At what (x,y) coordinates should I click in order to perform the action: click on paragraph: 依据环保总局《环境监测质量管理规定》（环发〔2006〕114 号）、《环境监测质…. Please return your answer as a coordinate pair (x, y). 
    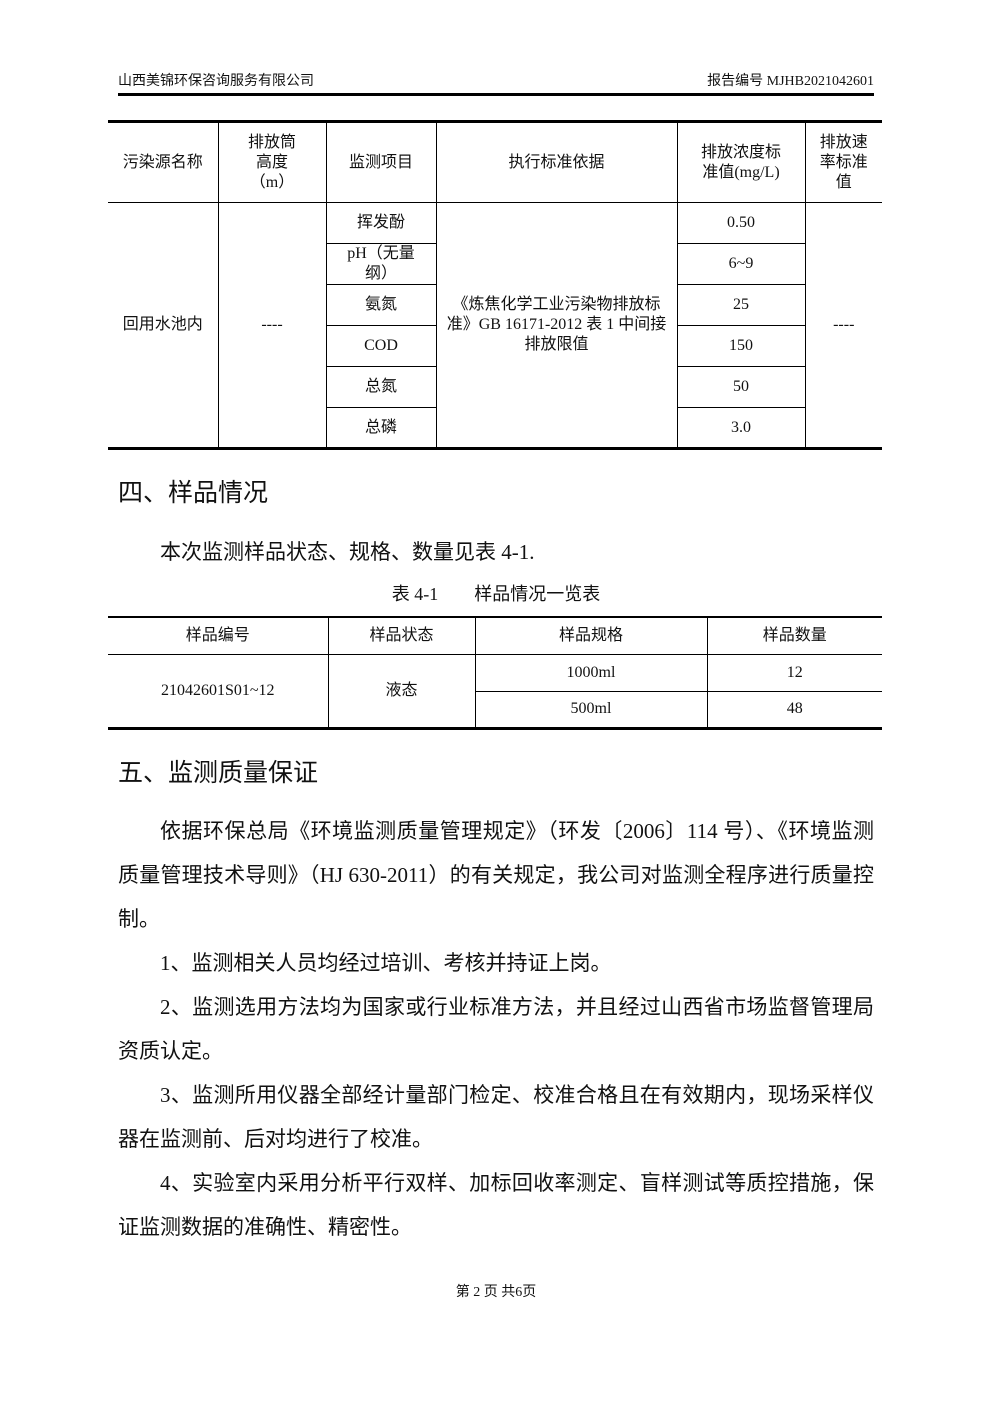
    Looking at the image, I should click on (496, 875).